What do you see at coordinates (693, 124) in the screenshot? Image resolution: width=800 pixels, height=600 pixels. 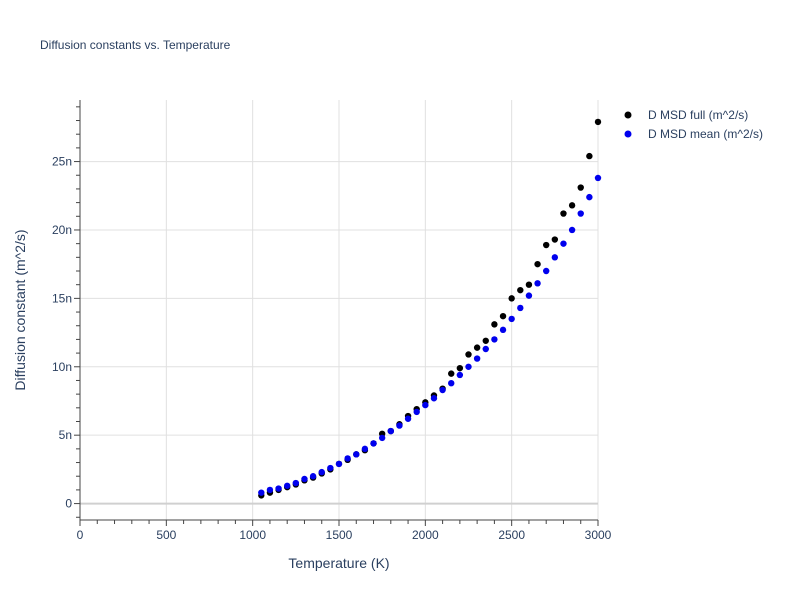 I see `legend: D MSD full (m^2/s) D MSD mean (m^2/s)` at bounding box center [693, 124].